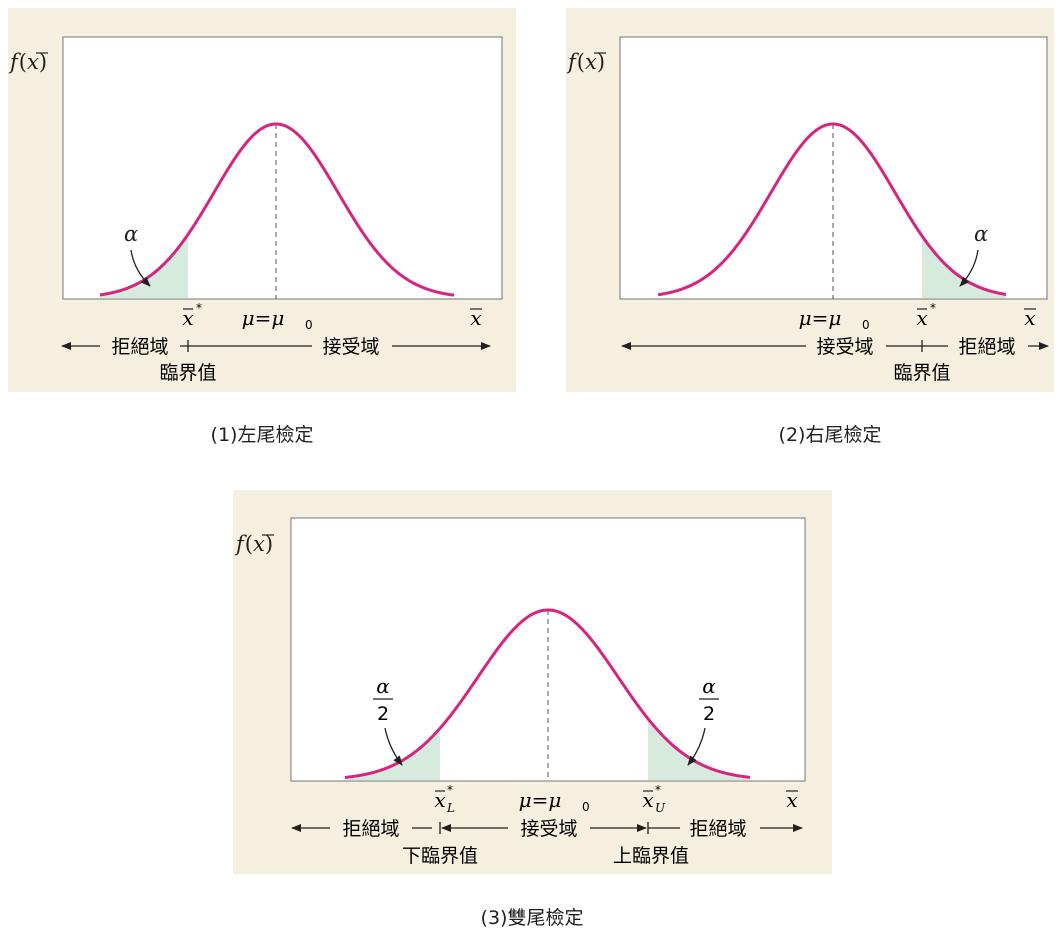 This screenshot has width=1062, height=936. I want to click on lower-critical-value-label: 下臨界值, so click(440, 856).